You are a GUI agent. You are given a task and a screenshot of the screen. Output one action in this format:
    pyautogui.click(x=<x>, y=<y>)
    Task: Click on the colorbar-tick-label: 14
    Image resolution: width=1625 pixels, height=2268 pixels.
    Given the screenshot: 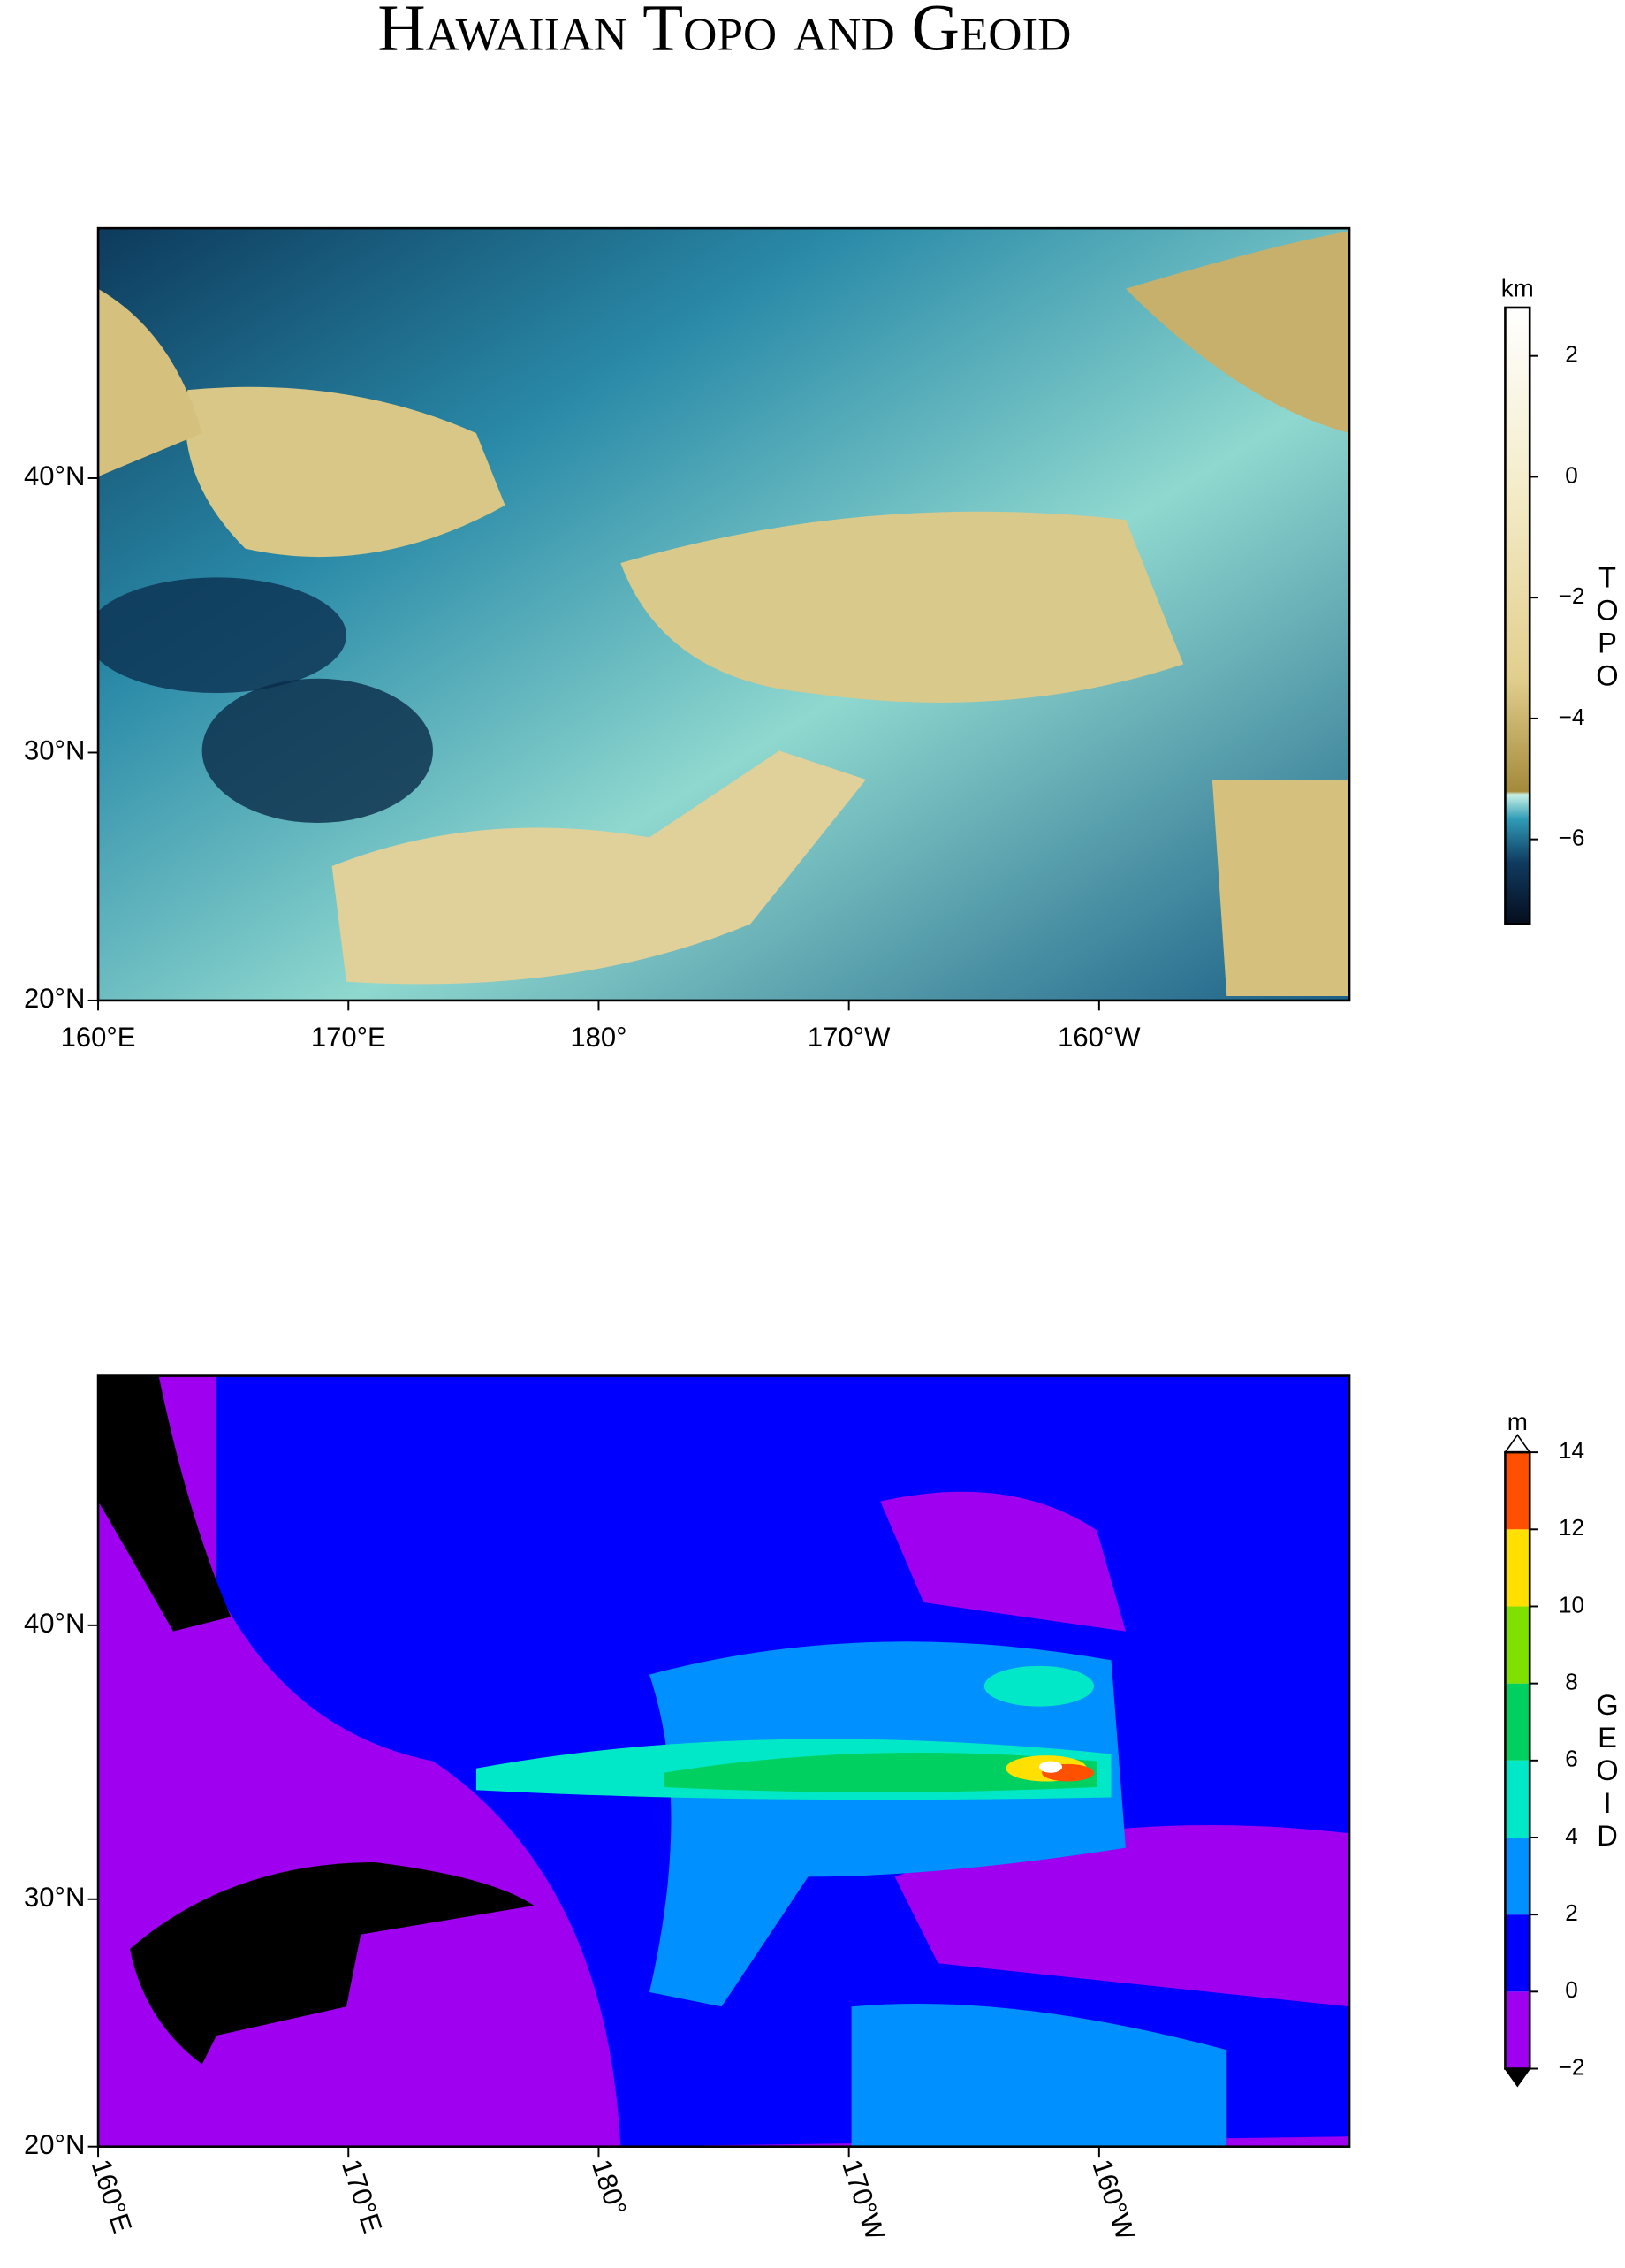 What is the action you would take?
    pyautogui.click(x=1571, y=1451)
    